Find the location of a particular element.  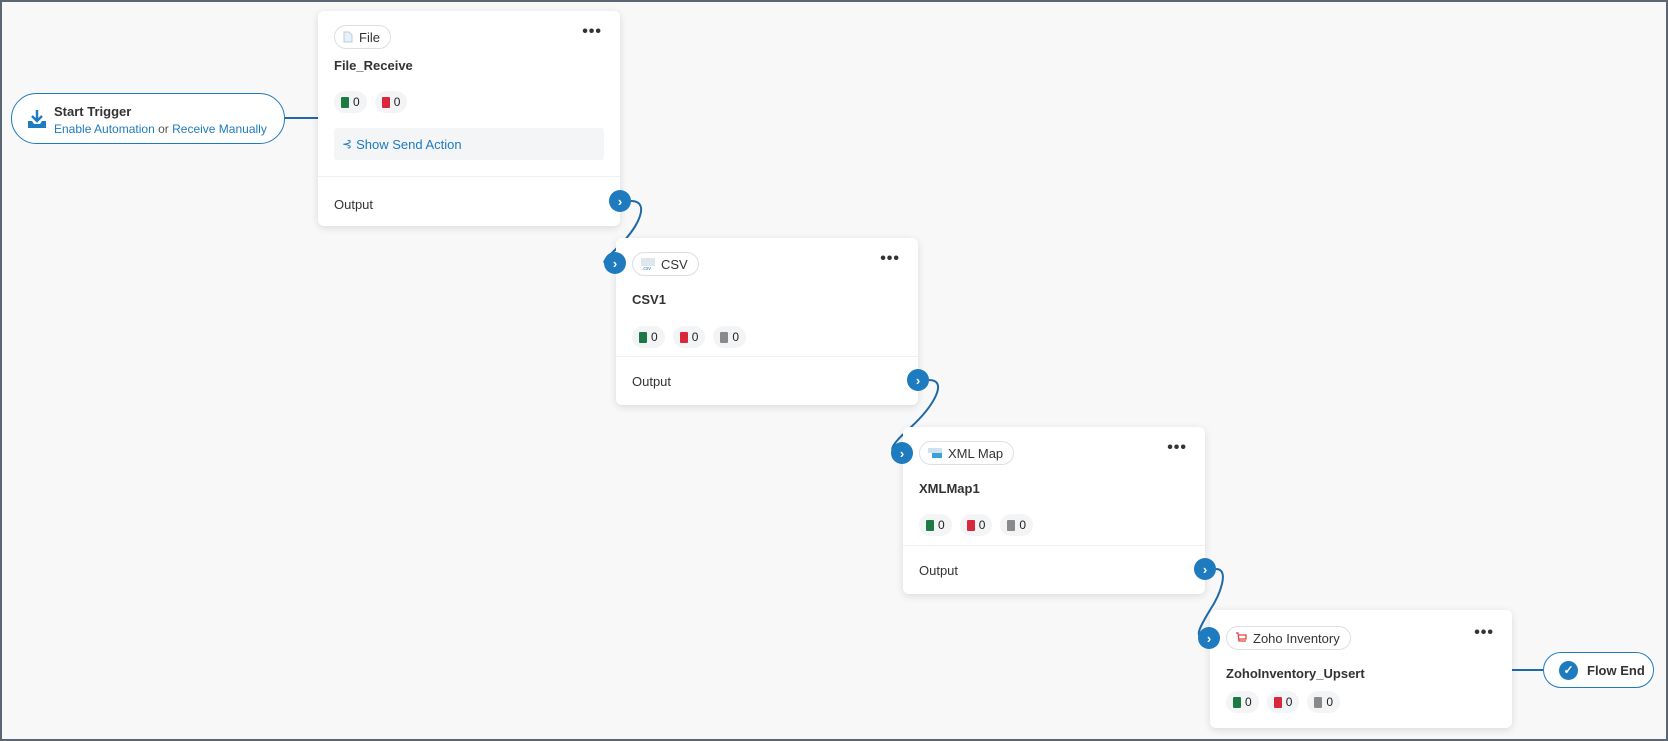

csv-icon: .csv is located at coordinates (648, 264).